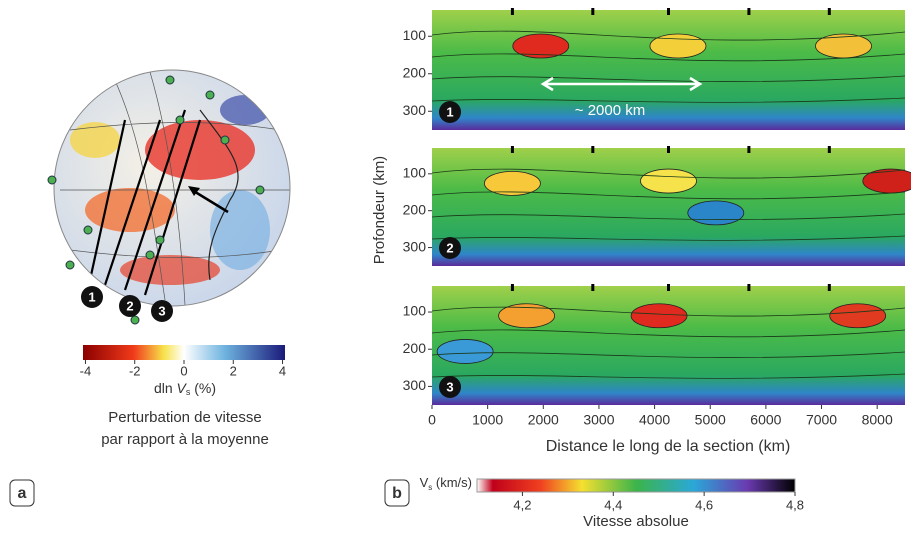 This screenshot has height=535, width=911. I want to click on x-tick-label: 0, so click(432, 420).